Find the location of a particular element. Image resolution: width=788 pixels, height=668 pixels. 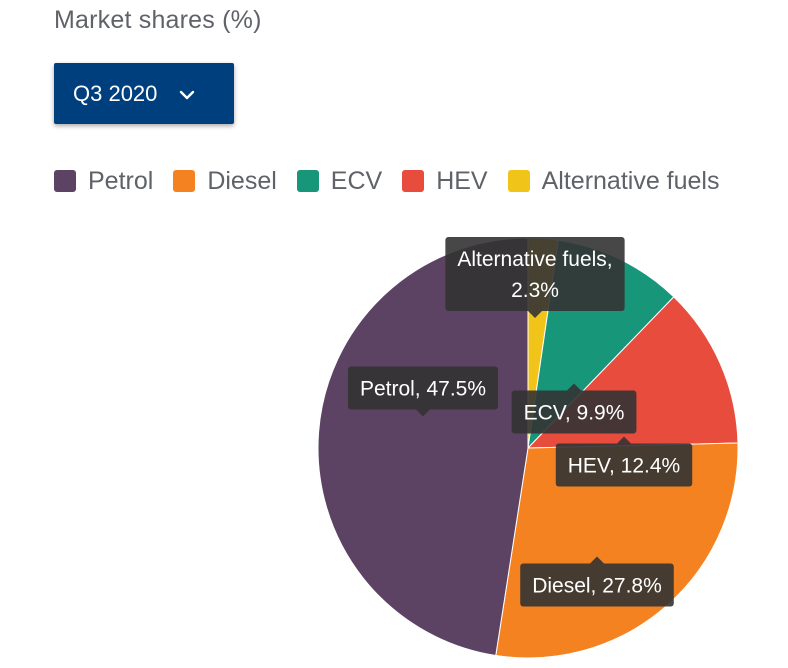

legend-swatch-petrol is located at coordinates (65, 181).